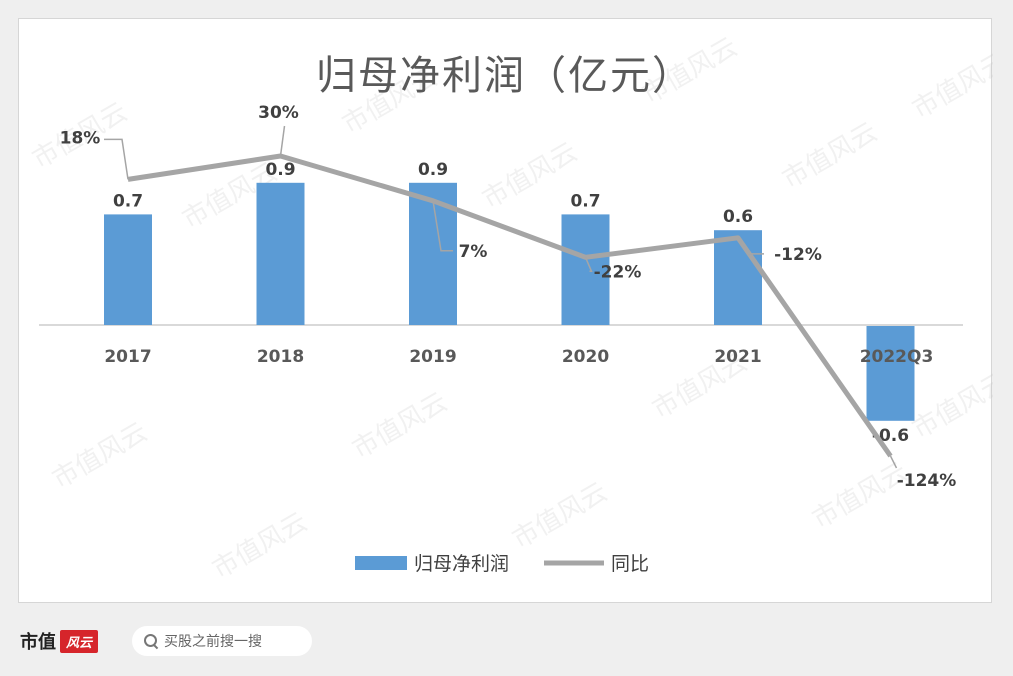  I want to click on brand-text: 市值, so click(38, 642).